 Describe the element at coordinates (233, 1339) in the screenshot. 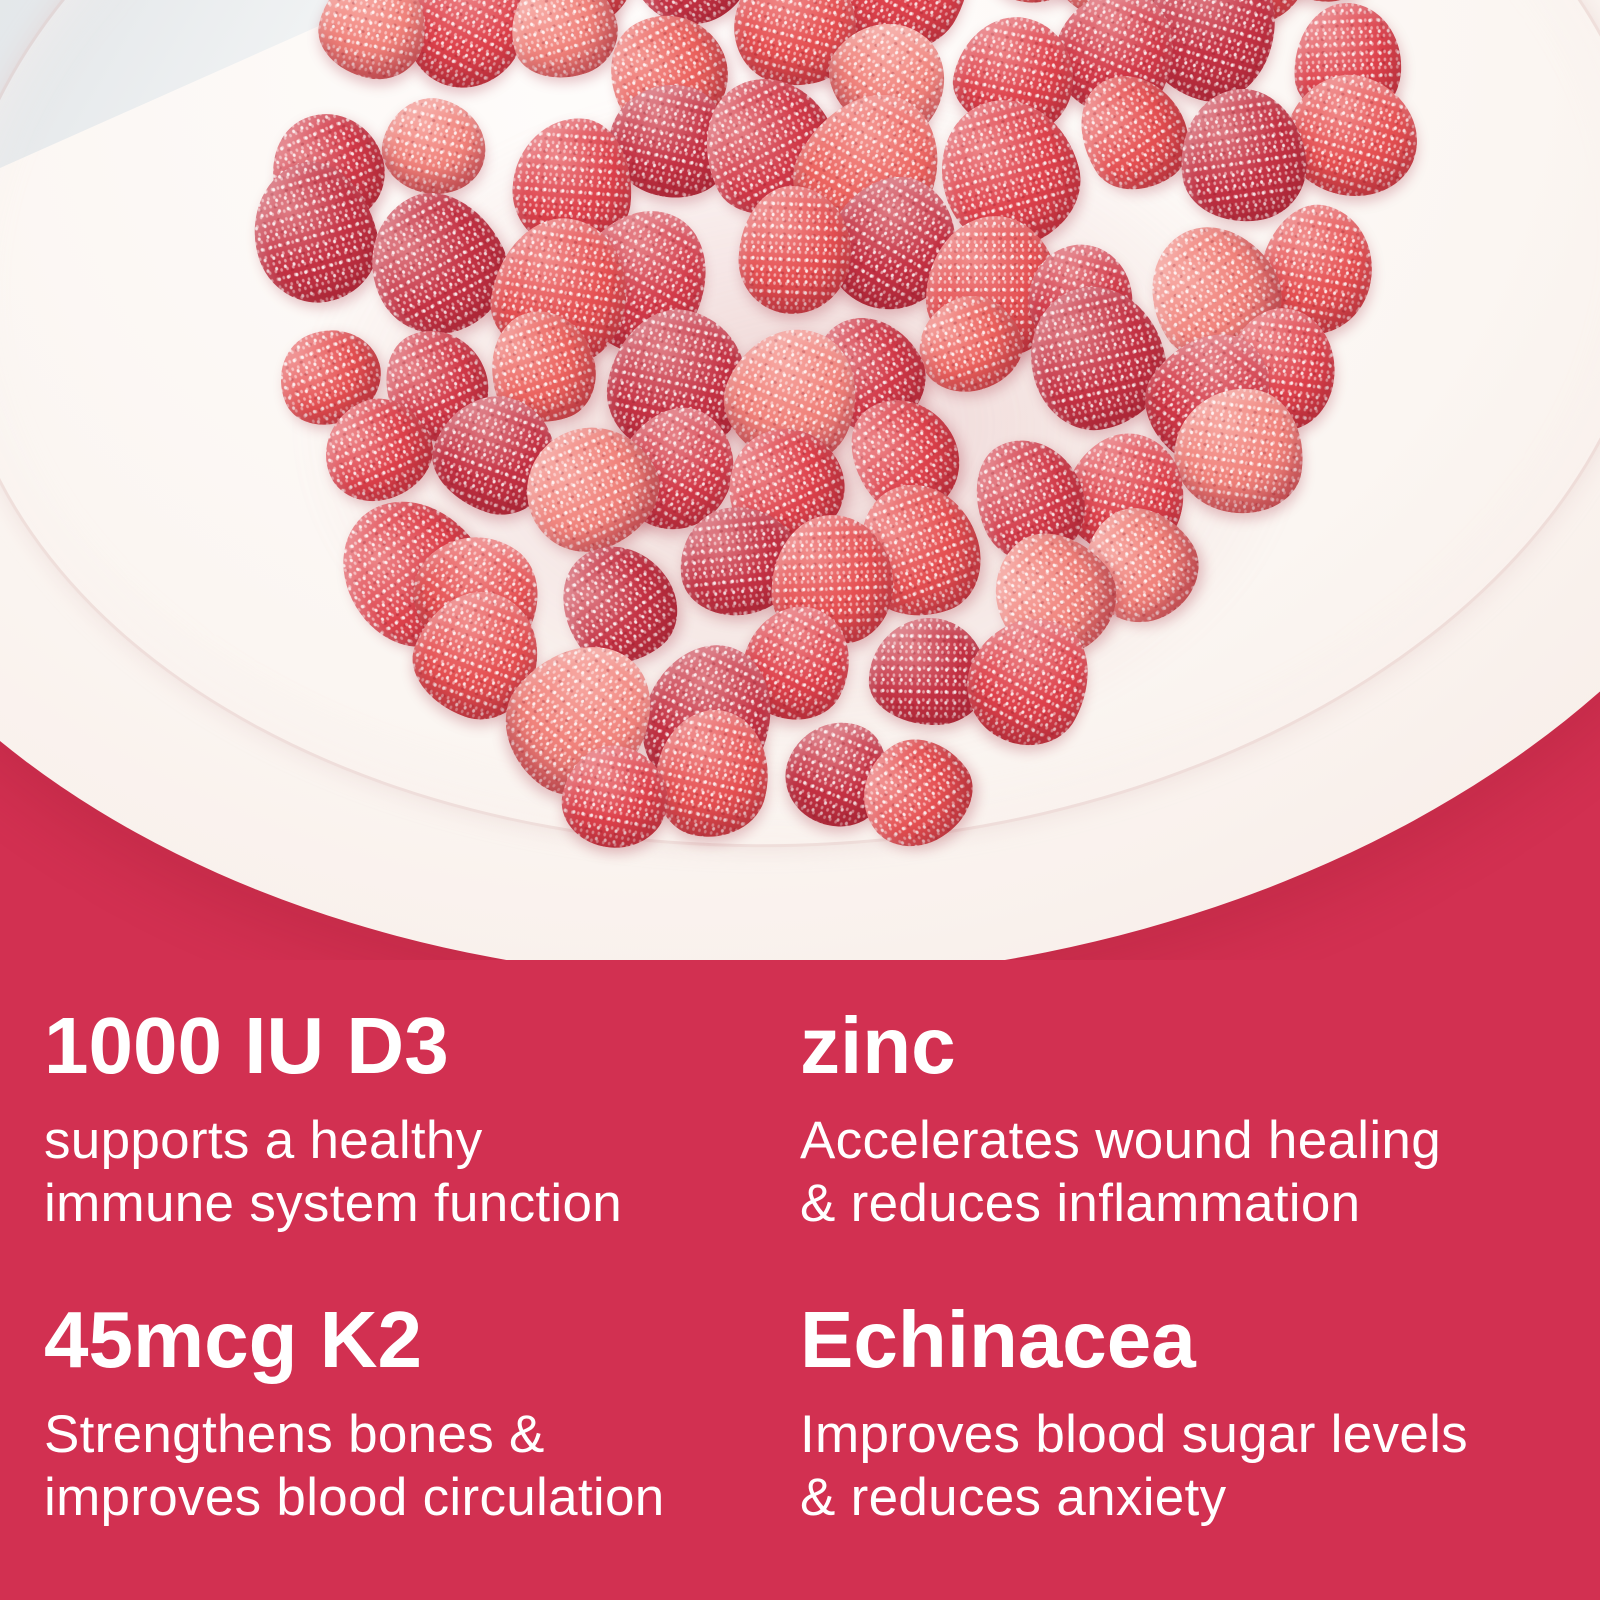

I see `ingredient-name: 45mcg K2` at that location.